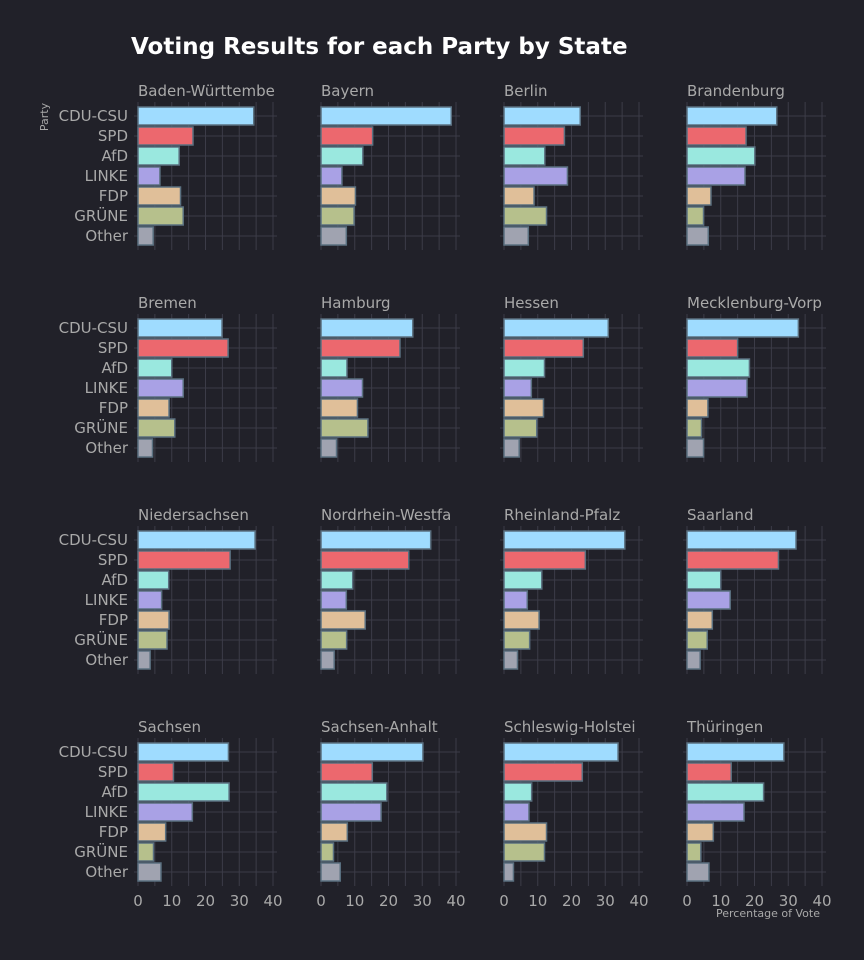 This screenshot has width=864, height=960. Describe the element at coordinates (379, 727) in the screenshot. I see `panel-title: Sachsen-Anhalt` at that location.